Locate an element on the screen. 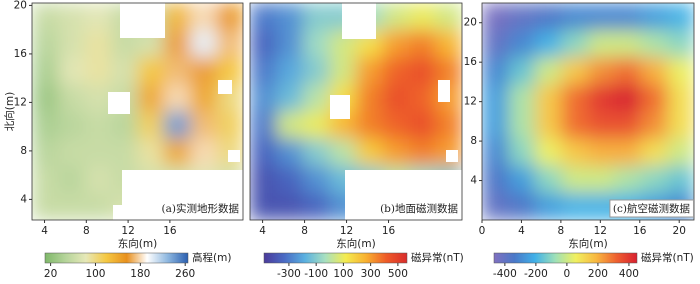 The height and width of the screenshot is (284, 700). y-tick-label: 8 is located at coordinates (473, 141).